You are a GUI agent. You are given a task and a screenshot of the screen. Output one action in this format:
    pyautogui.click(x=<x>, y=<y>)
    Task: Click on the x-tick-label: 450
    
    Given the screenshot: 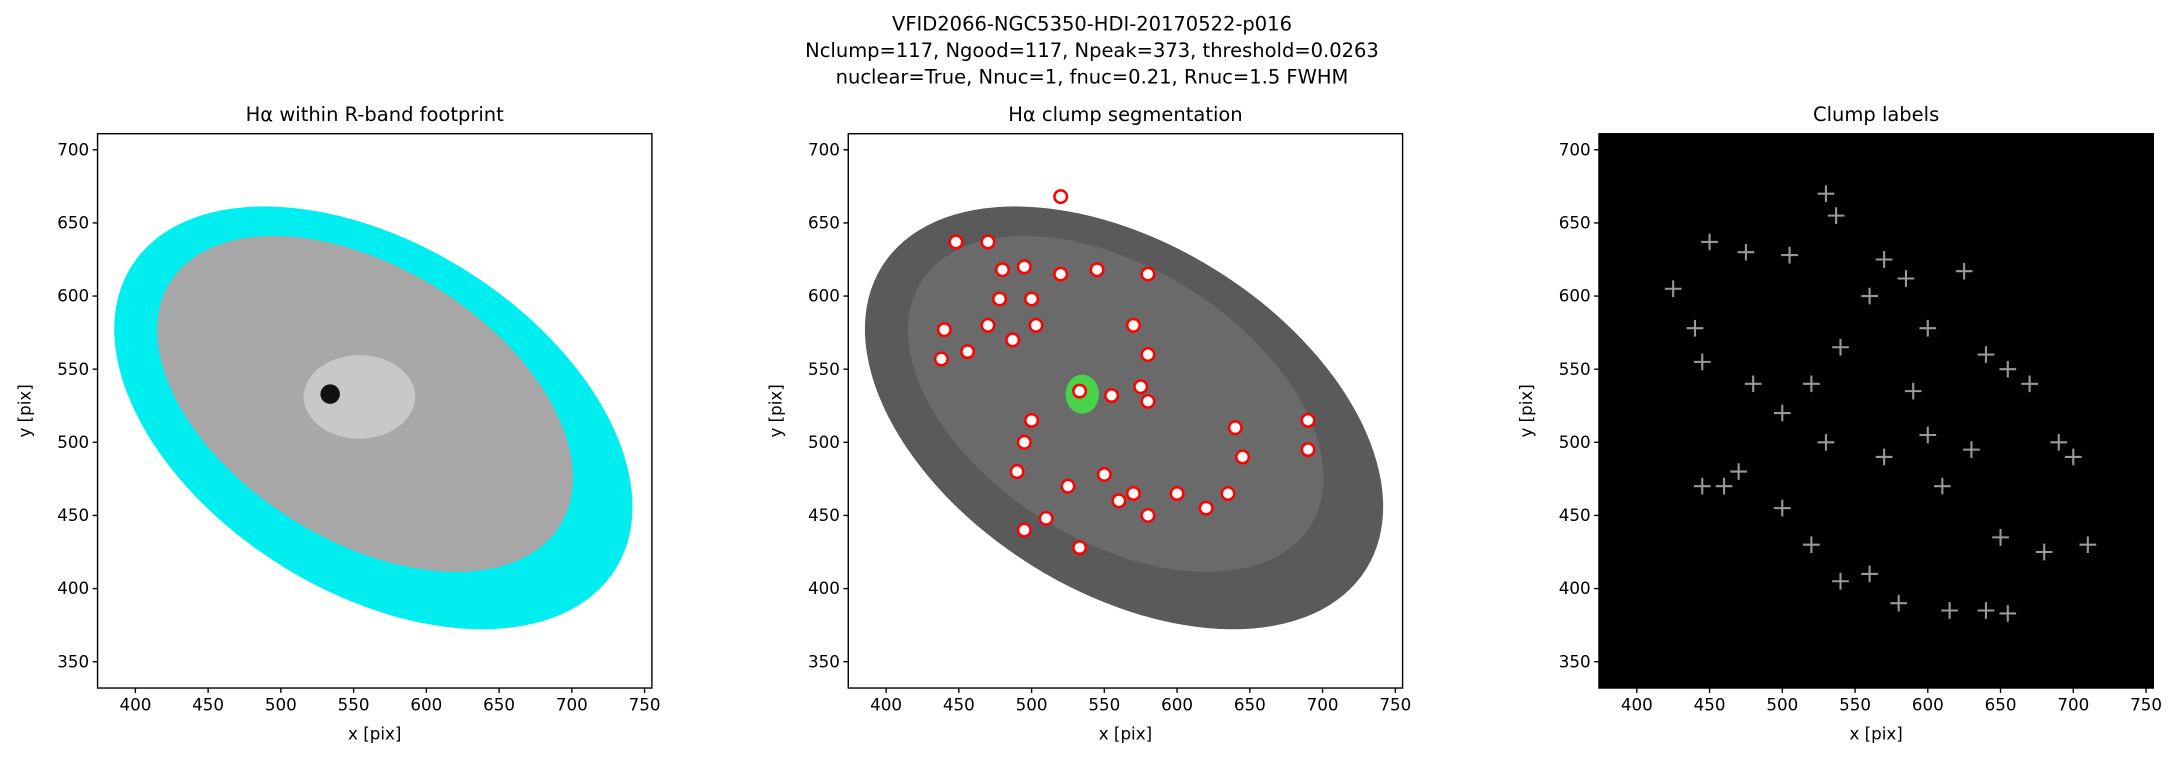 What is the action you would take?
    pyautogui.click(x=208, y=704)
    